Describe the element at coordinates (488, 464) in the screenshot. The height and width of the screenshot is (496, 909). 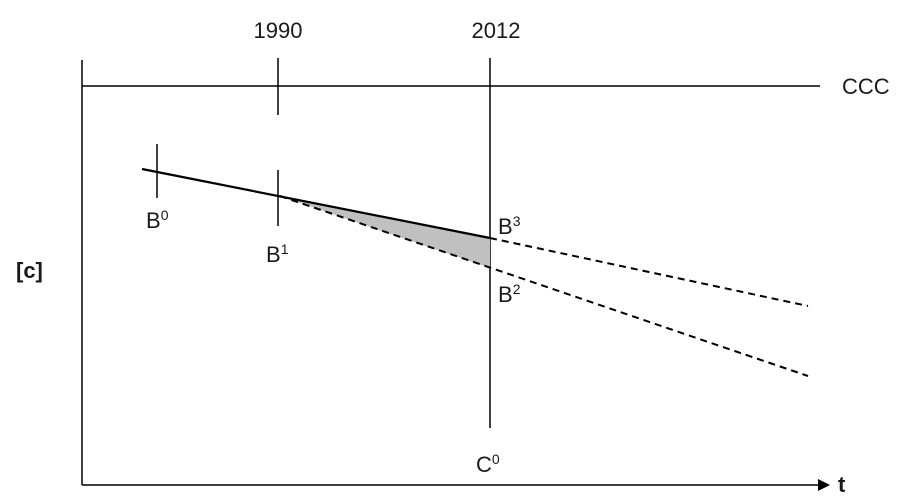
I see `c0-label: C0` at that location.